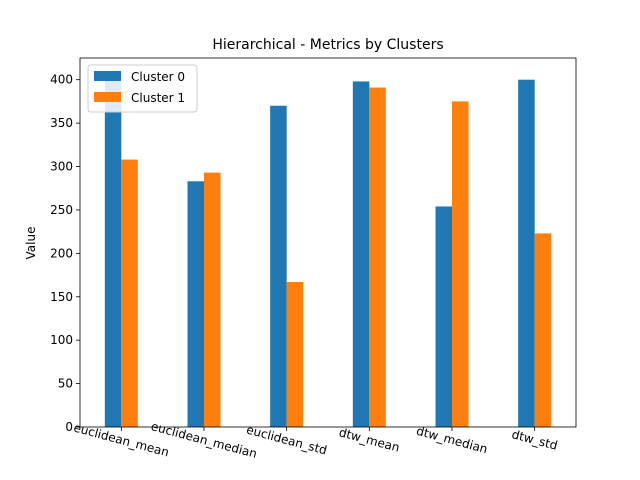 The height and width of the screenshot is (480, 640). Describe the element at coordinates (543, 330) in the screenshot. I see `bar-series-1-dtw_std` at that location.